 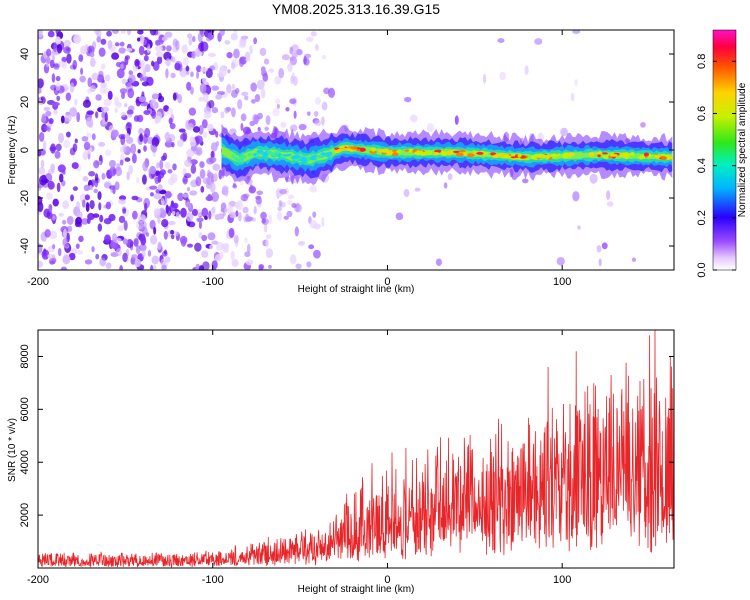 What do you see at coordinates (742, 149) in the screenshot?
I see `colorbar-label: Normalized spectral amplitude` at bounding box center [742, 149].